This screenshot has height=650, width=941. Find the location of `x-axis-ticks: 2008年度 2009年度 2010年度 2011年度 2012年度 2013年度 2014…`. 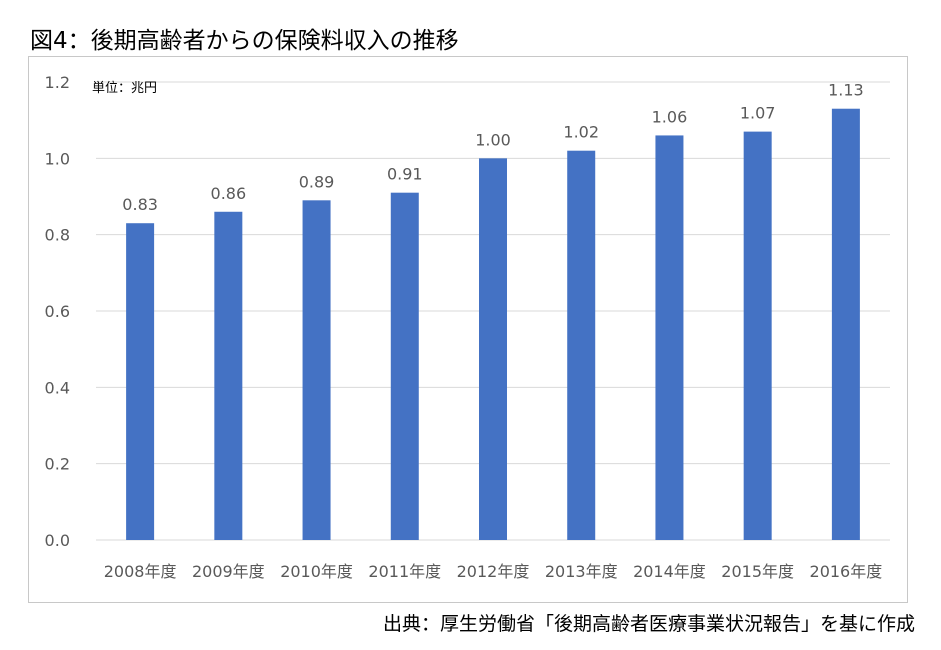

x-axis-ticks: 2008年度 2009年度 2010年度 2011年度 2012年度 2013年度 2014… is located at coordinates (493, 571).